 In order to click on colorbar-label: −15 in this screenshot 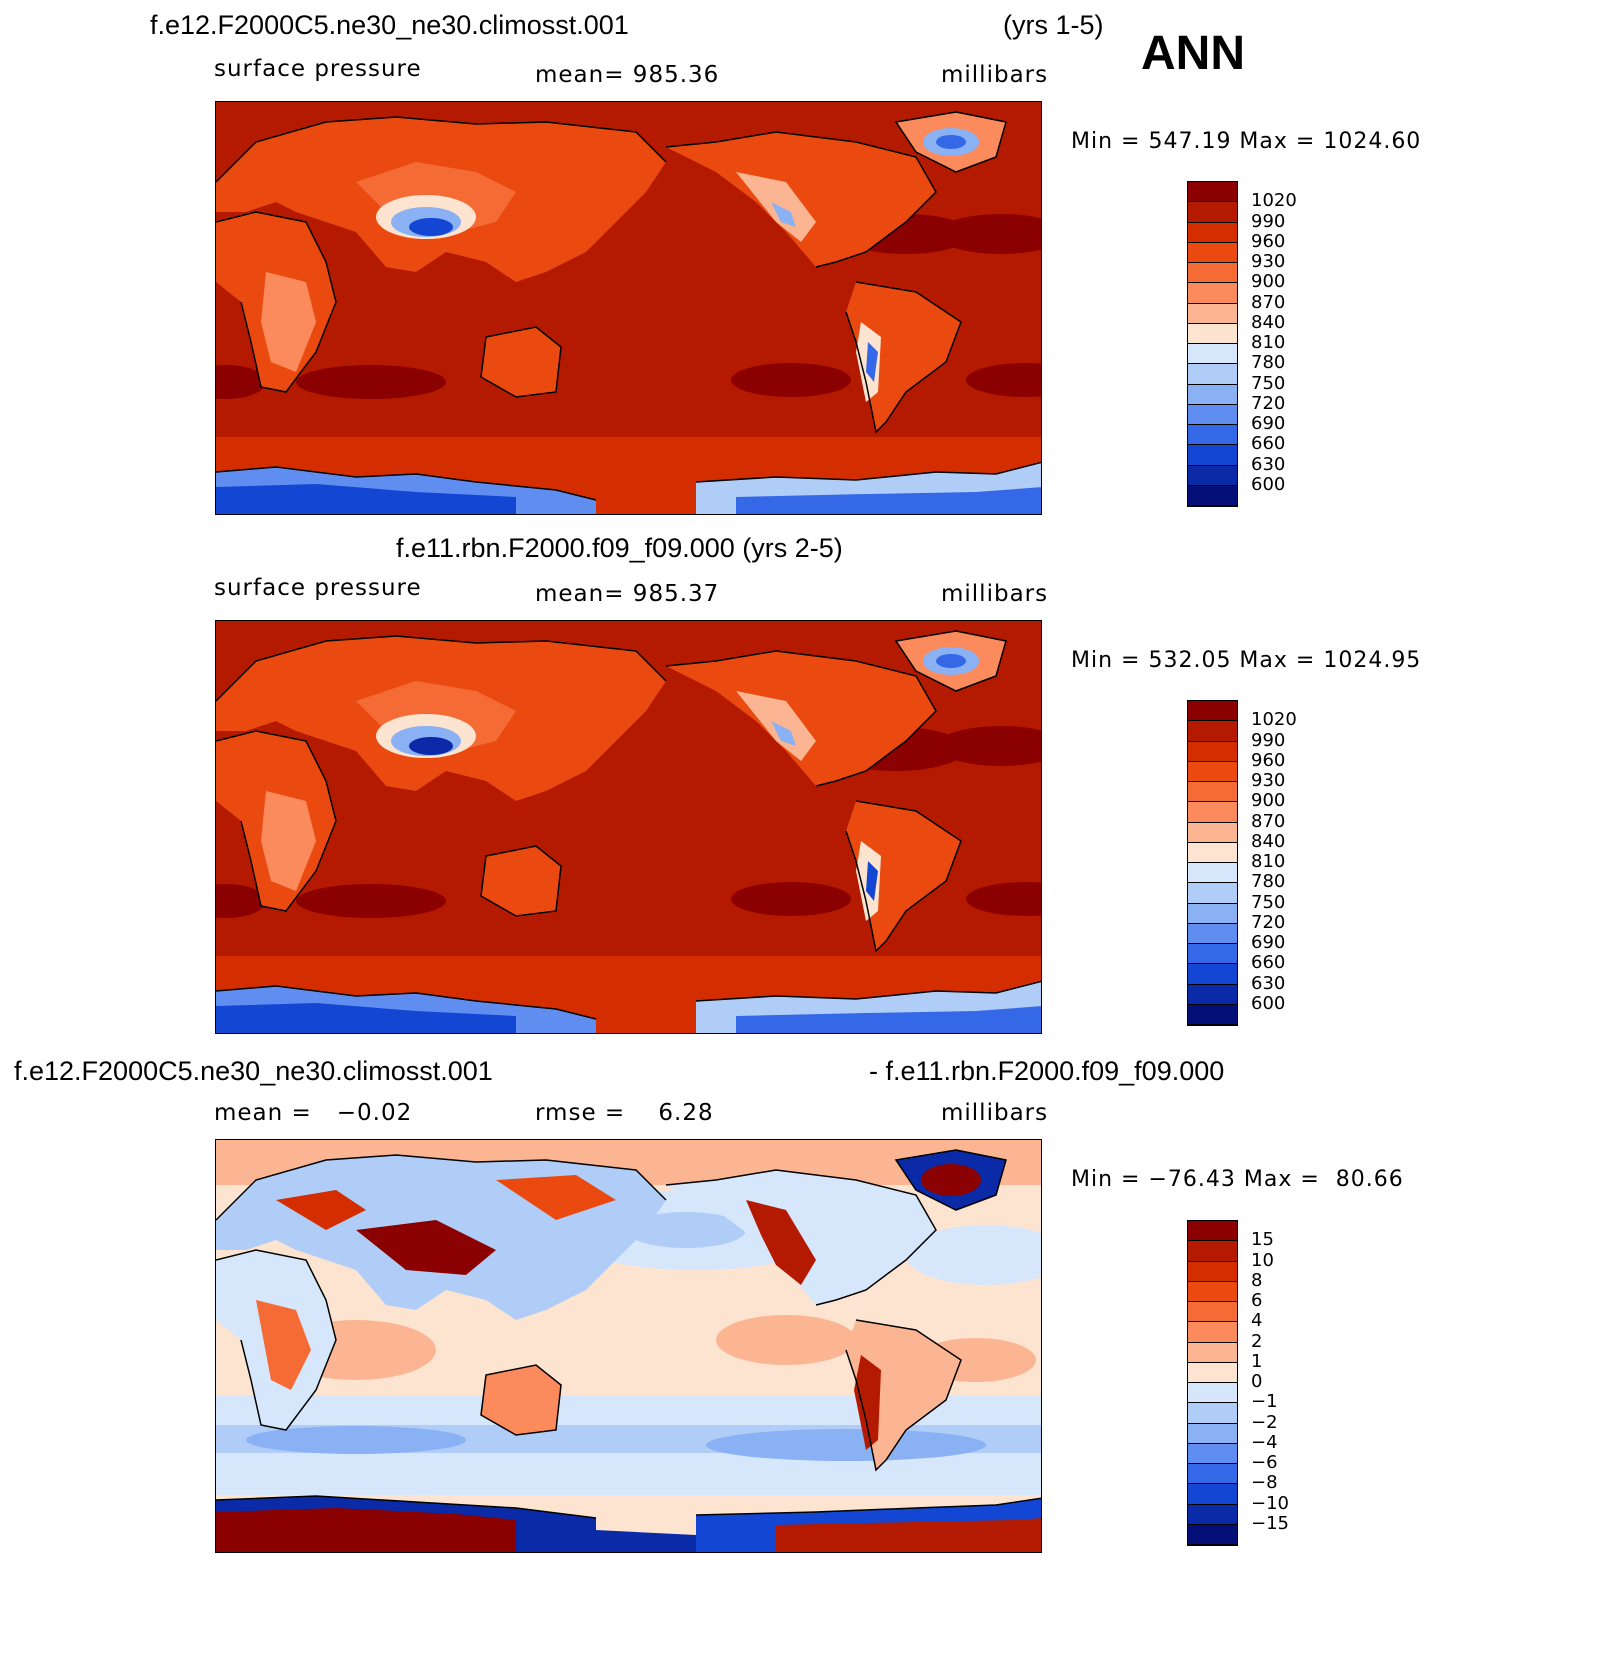, I will do `click(1270, 1523)`.